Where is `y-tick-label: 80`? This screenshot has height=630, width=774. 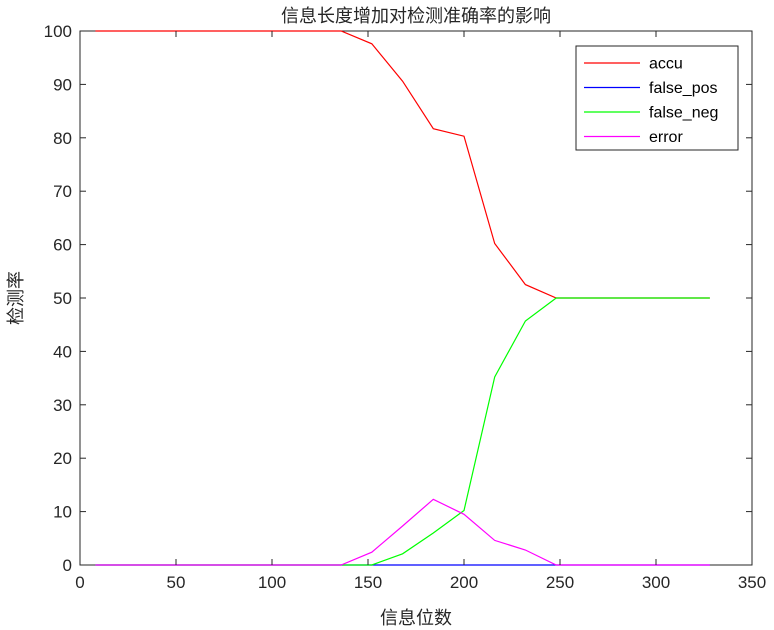 y-tick-label: 80 is located at coordinates (62, 138).